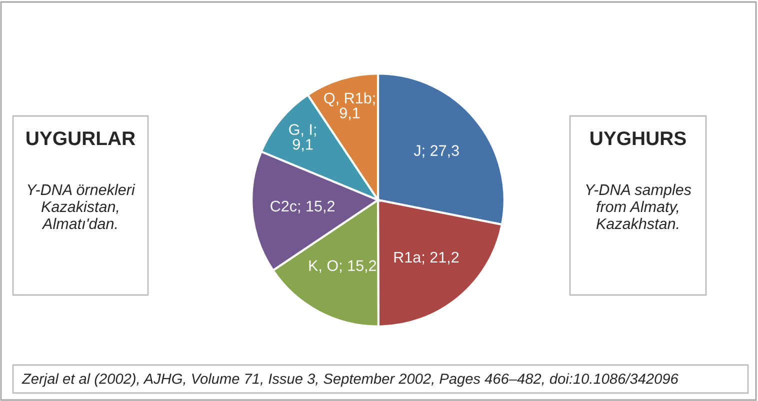 This screenshot has width=758, height=401. Describe the element at coordinates (638, 138) in the screenshot. I see `text: UYGHURS` at that location.